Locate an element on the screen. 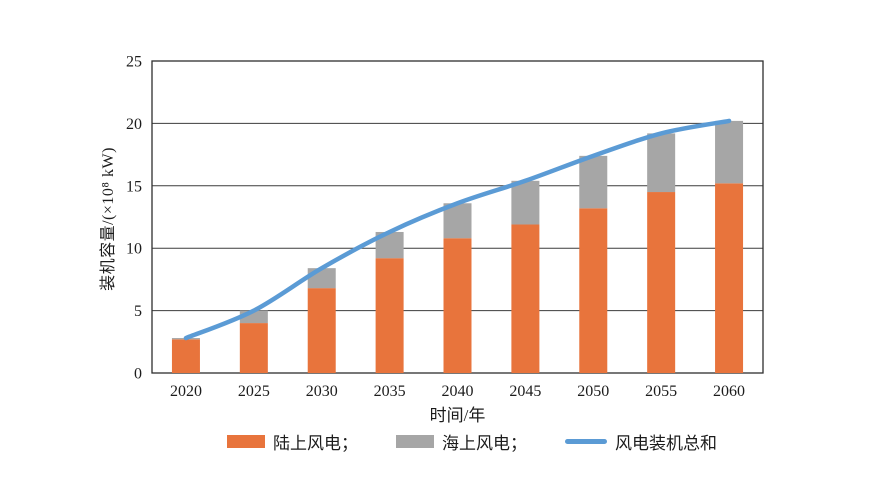 Image resolution: width=879 pixels, height=501 pixels. y-axis-title: 装机容量/(×10⁸ kW) is located at coordinates (108, 219).